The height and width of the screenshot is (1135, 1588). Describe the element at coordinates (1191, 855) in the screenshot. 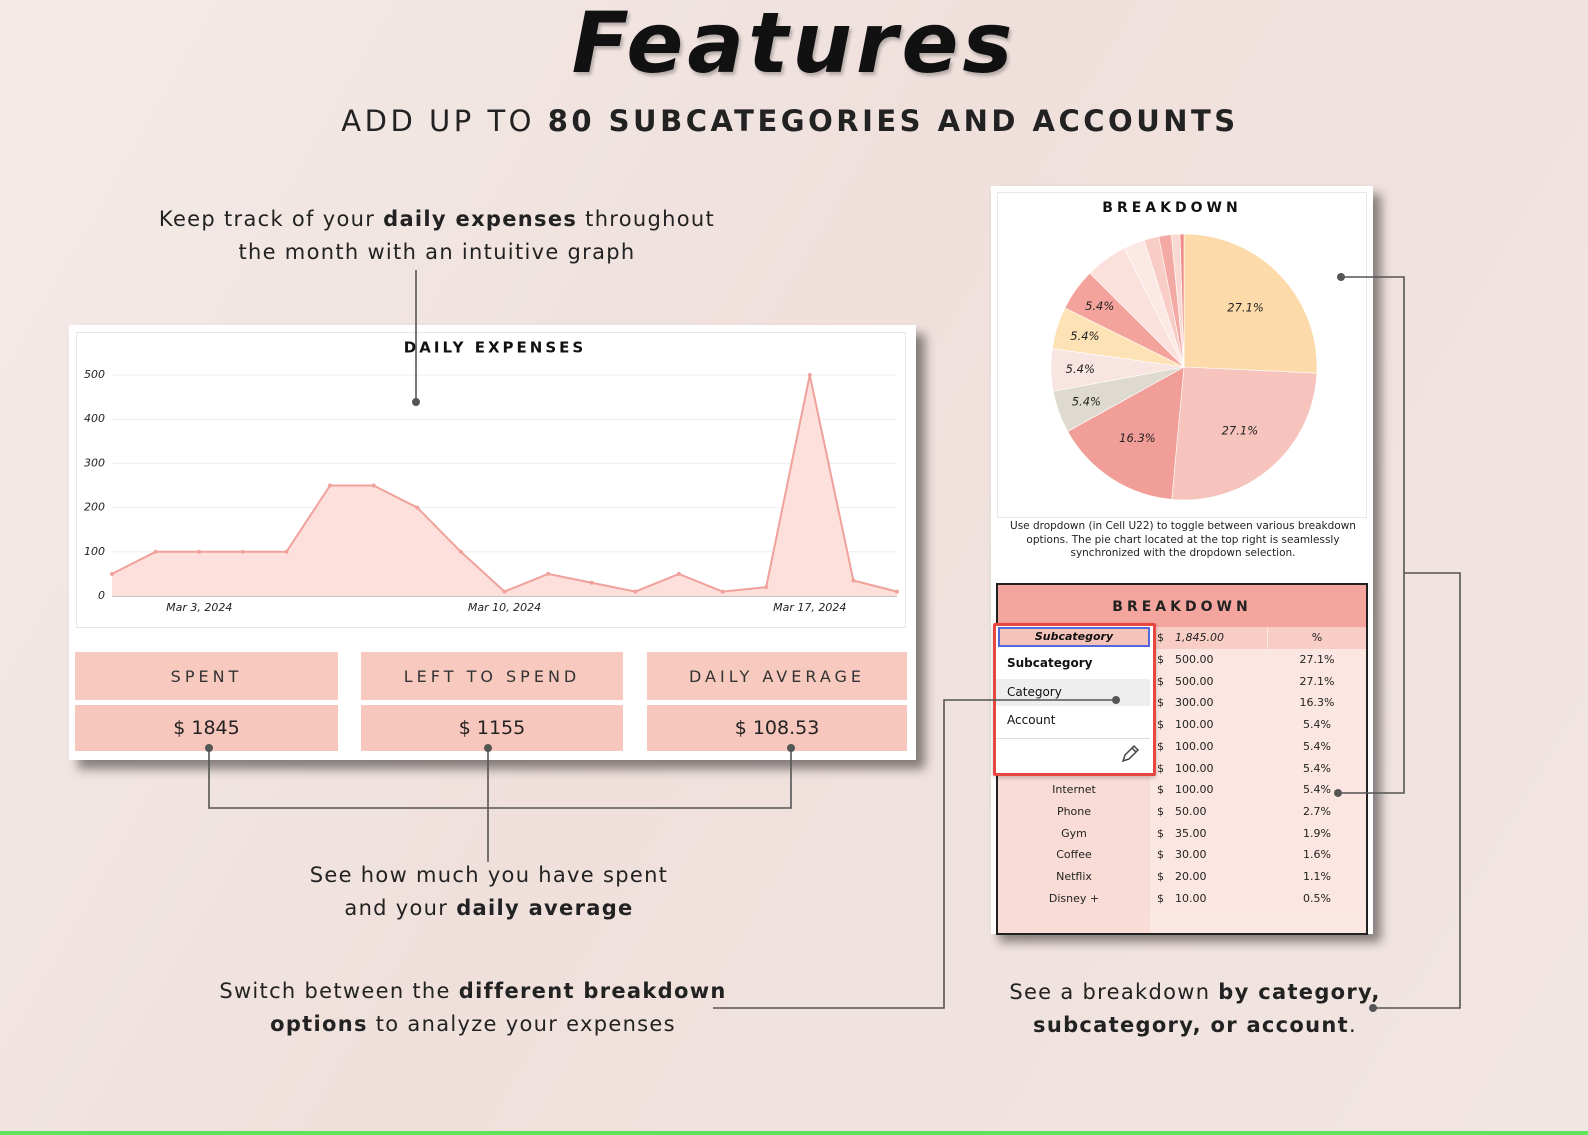

I see `amount-cell: 30.00` at that location.